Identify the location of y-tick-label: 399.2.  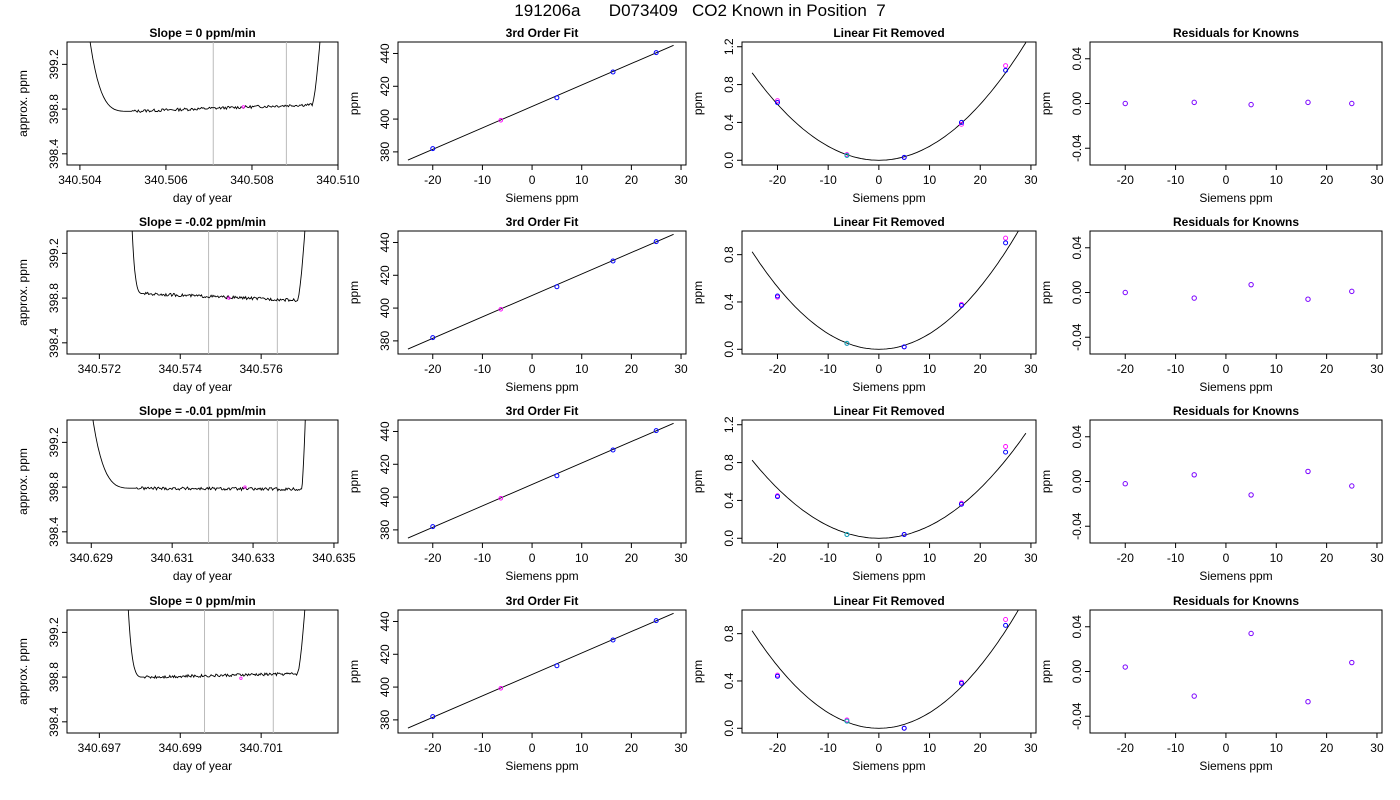
(54, 253).